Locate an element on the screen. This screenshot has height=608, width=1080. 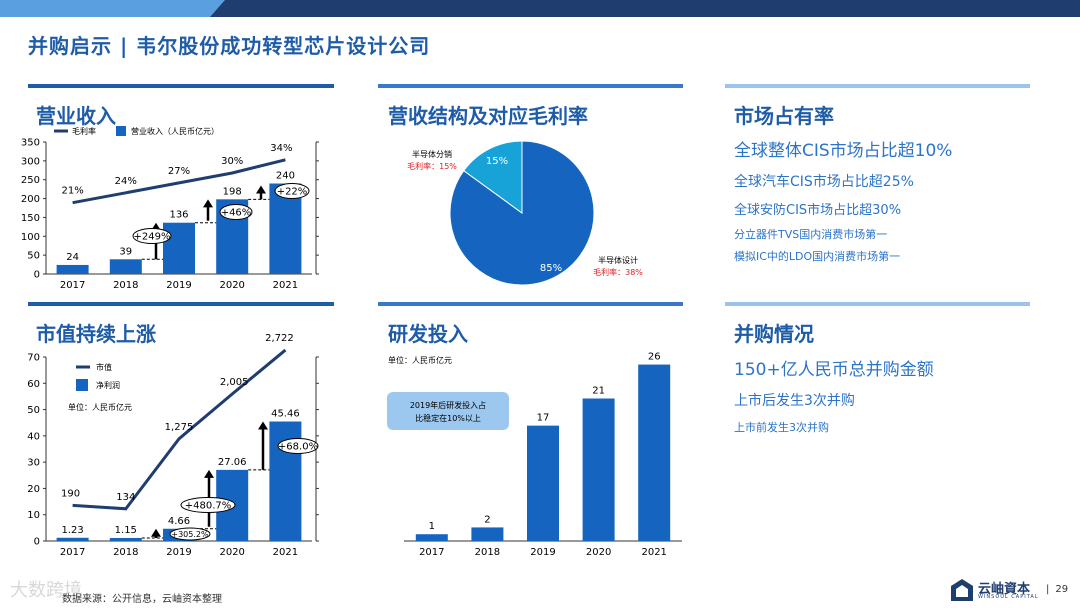
pie-annotation-margin: 毛利率：15% is located at coordinates (432, 166).